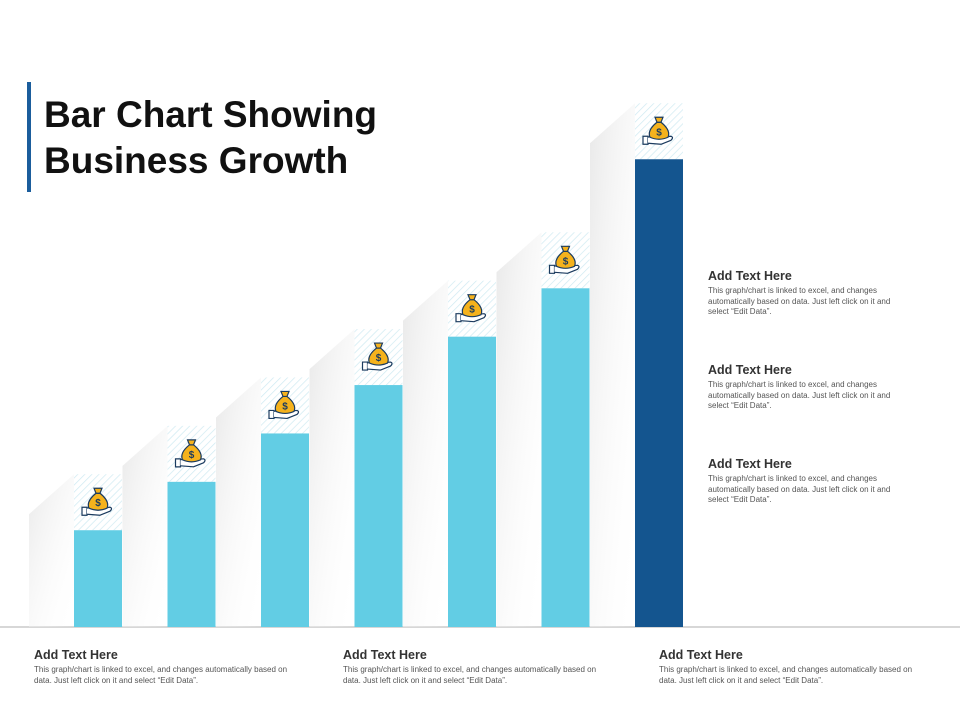  Describe the element at coordinates (196, 160) in the screenshot. I see `title-line-2: Business Growth` at that location.